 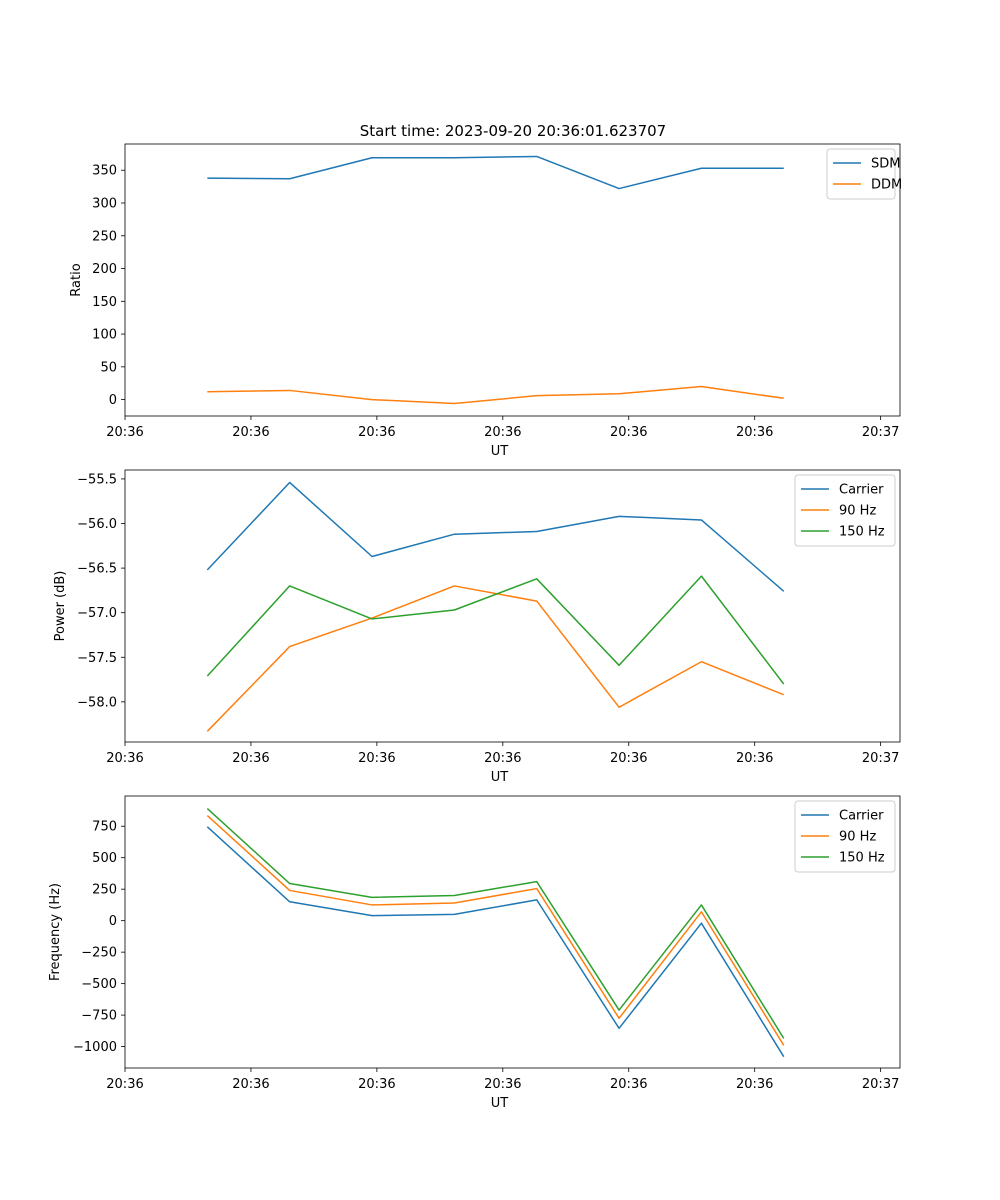 I want to click on y-axis-label: Power (dB), so click(x=60, y=606).